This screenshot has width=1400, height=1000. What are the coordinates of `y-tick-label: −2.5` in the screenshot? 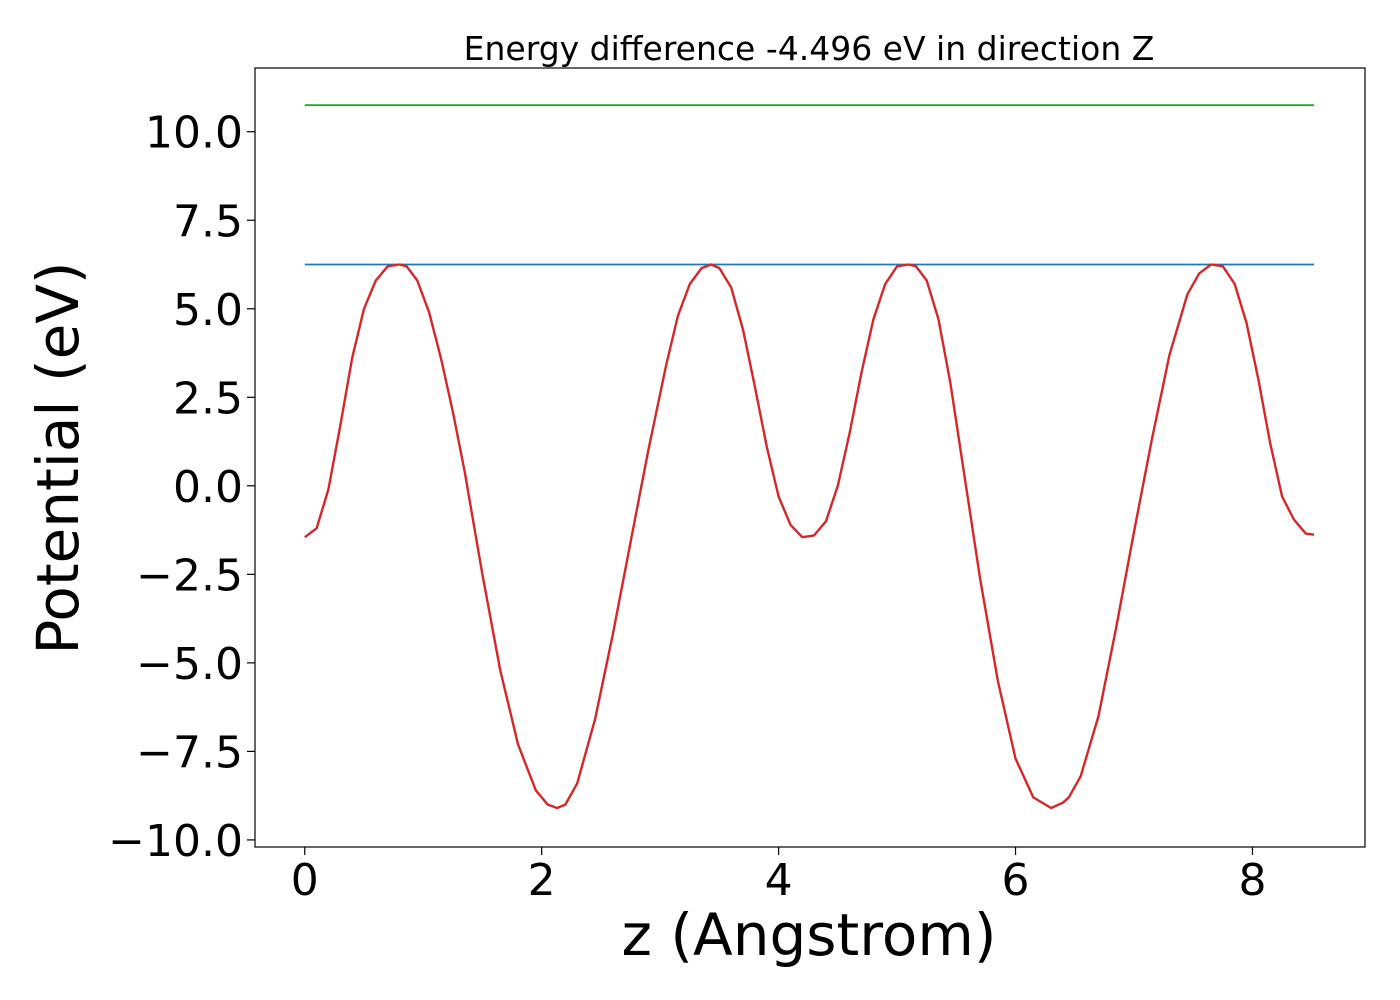 It's located at (189, 575).